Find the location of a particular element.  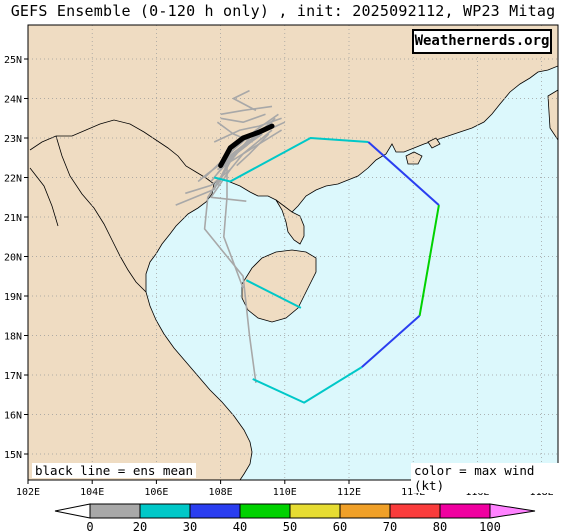

colorbar: 0 20 30 40 50 60 70 80 100 is located at coordinates (295, 517).